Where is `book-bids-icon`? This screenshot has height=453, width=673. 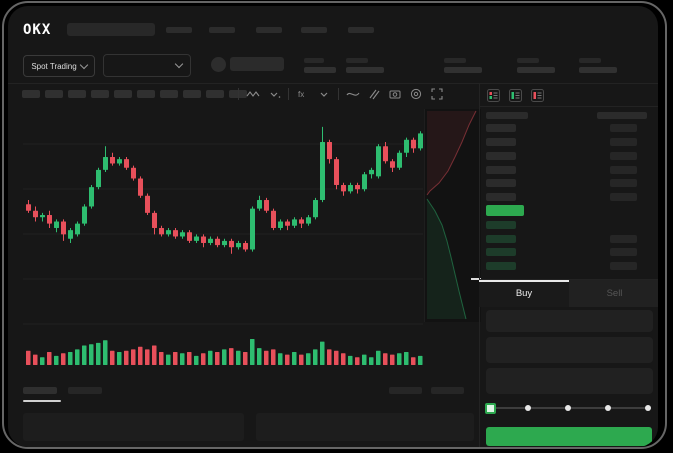 book-bids-icon is located at coordinates (515, 98).